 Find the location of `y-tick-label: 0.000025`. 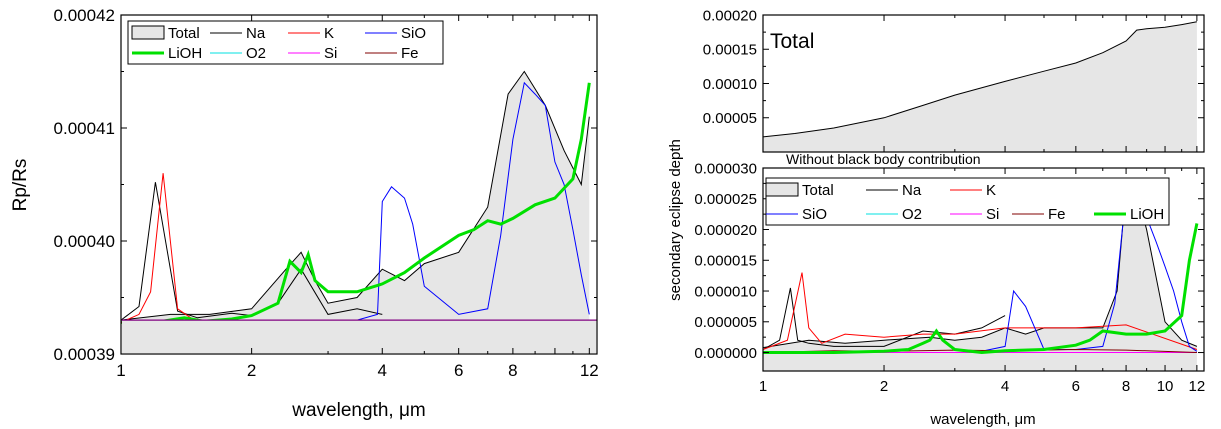

y-tick-label: 0.000025 is located at coordinates (725, 199).